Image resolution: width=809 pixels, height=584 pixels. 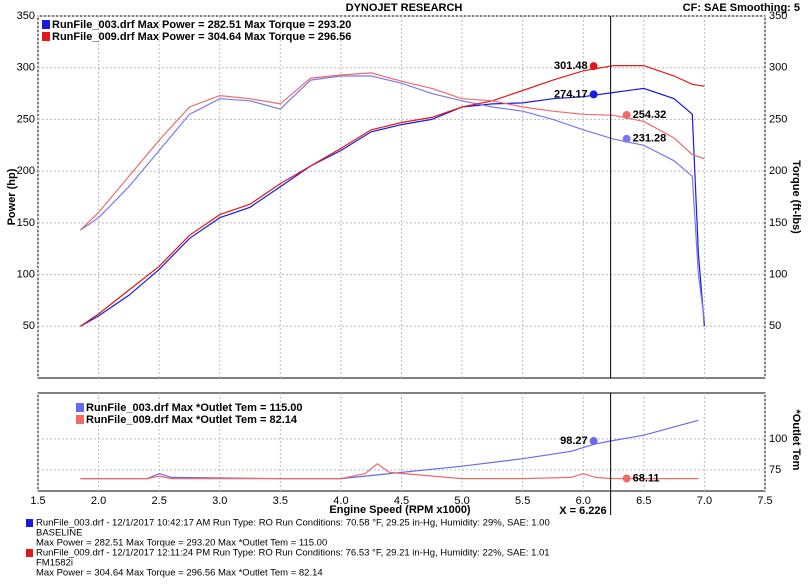 What do you see at coordinates (29, 326) in the screenshot?
I see `y-tick-label: 50` at bounding box center [29, 326].